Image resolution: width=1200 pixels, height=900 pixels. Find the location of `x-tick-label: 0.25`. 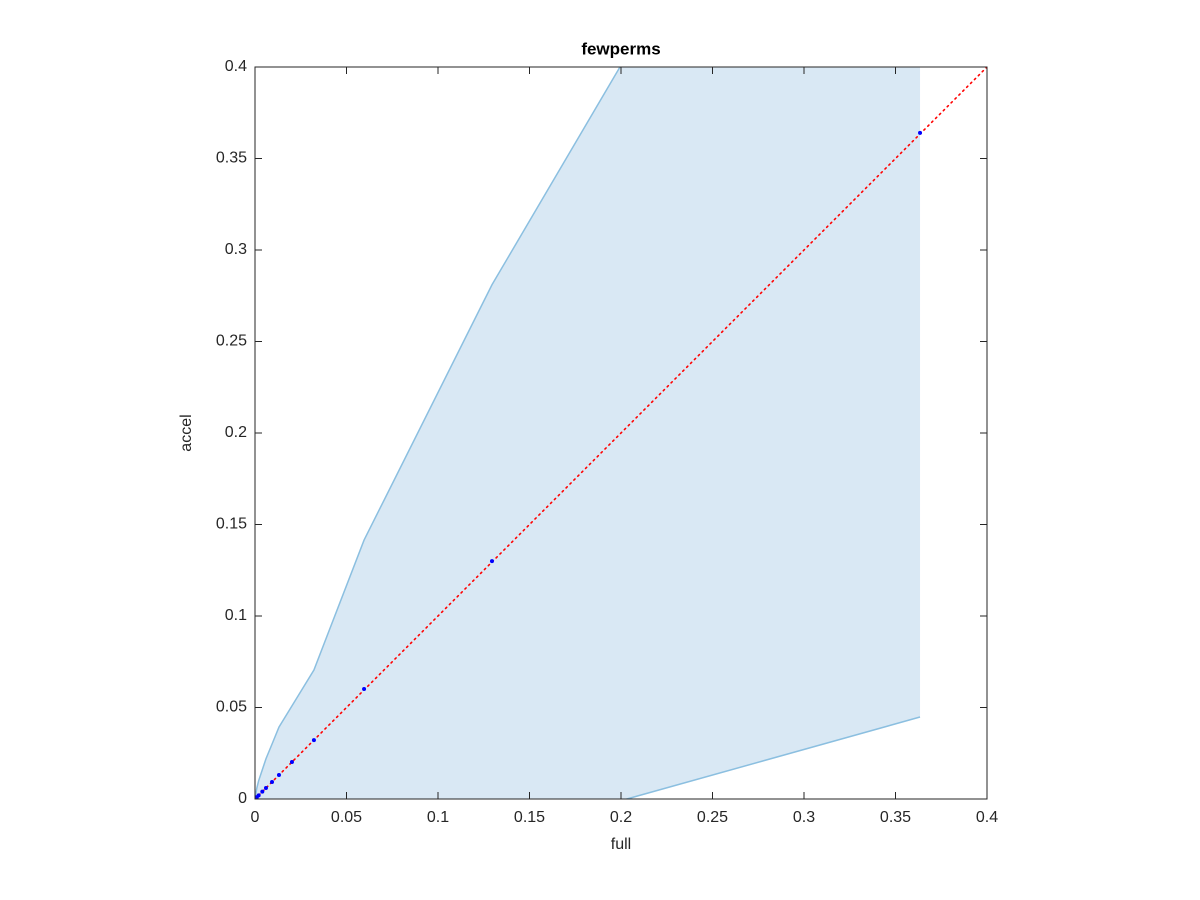

x-tick-label: 0.25 is located at coordinates (712, 817).